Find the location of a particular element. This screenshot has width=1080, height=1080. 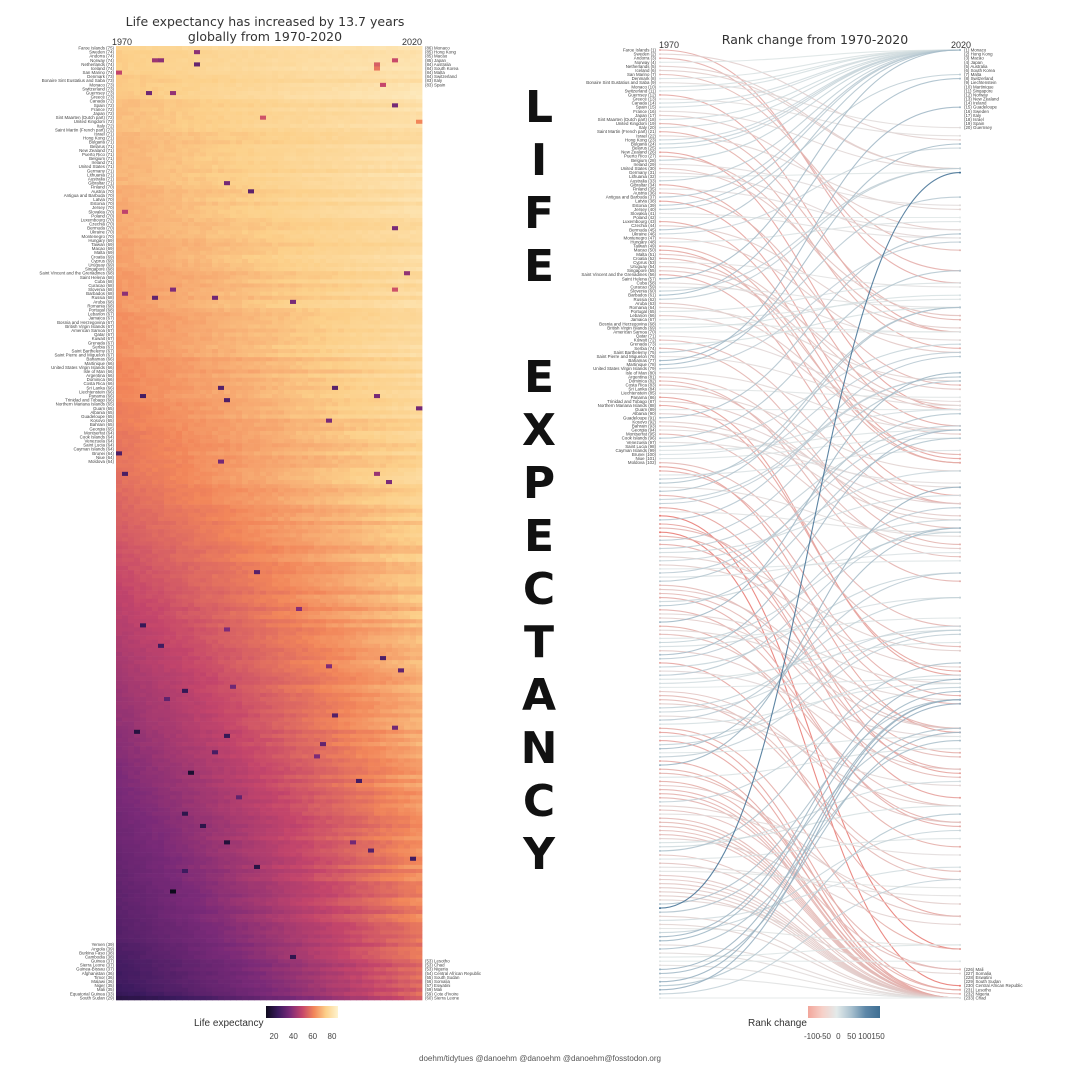

heatmap-row is located at coordinates (269, 109).